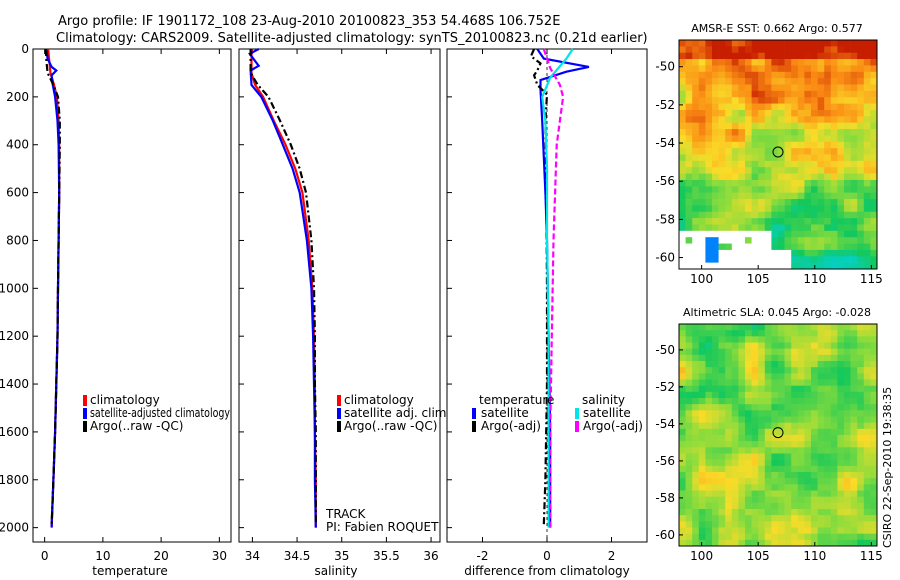 The height and width of the screenshot is (580, 900). Describe the element at coordinates (665, 461) in the screenshot. I see `map-y-tick-label: -56` at that location.